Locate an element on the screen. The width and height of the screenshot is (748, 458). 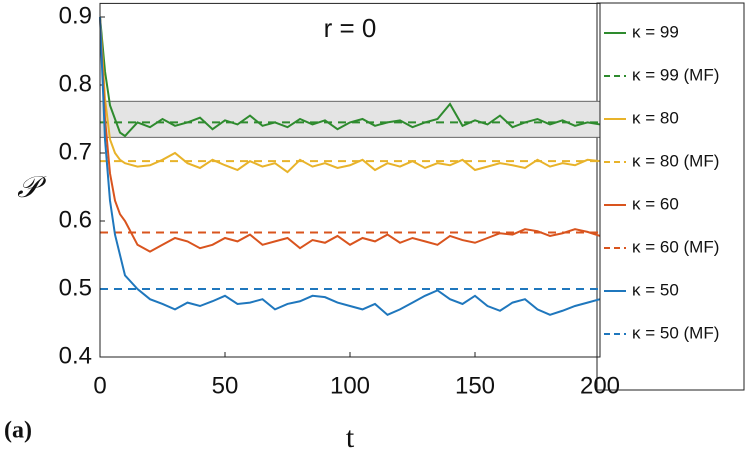
panel-label: (a) is located at coordinates (18, 431).